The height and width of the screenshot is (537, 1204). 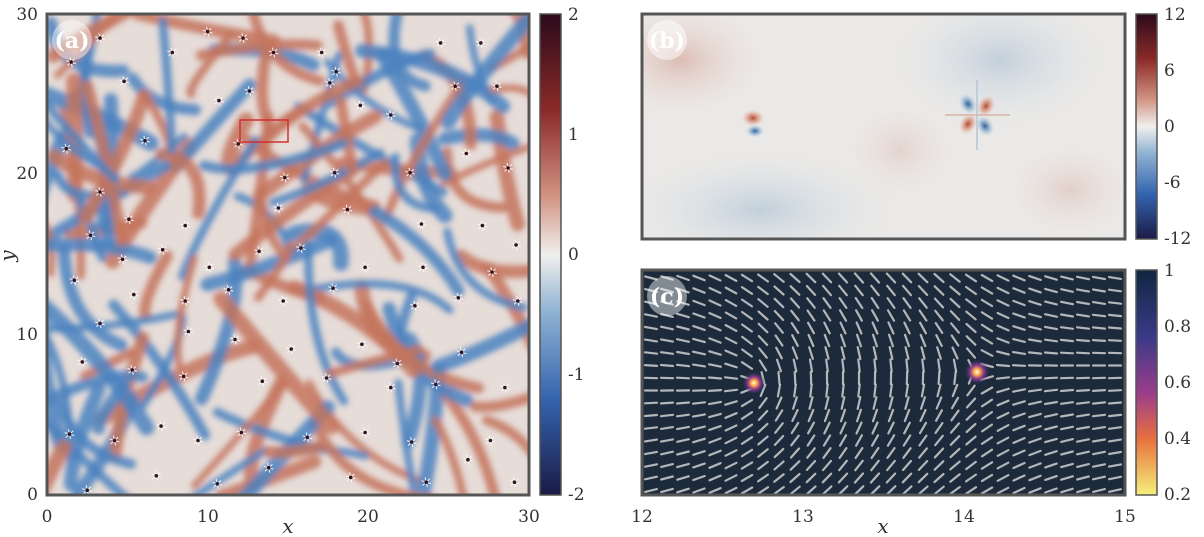 What do you see at coordinates (1169, 71) in the screenshot?
I see `colorbar-tick-label: 6` at bounding box center [1169, 71].